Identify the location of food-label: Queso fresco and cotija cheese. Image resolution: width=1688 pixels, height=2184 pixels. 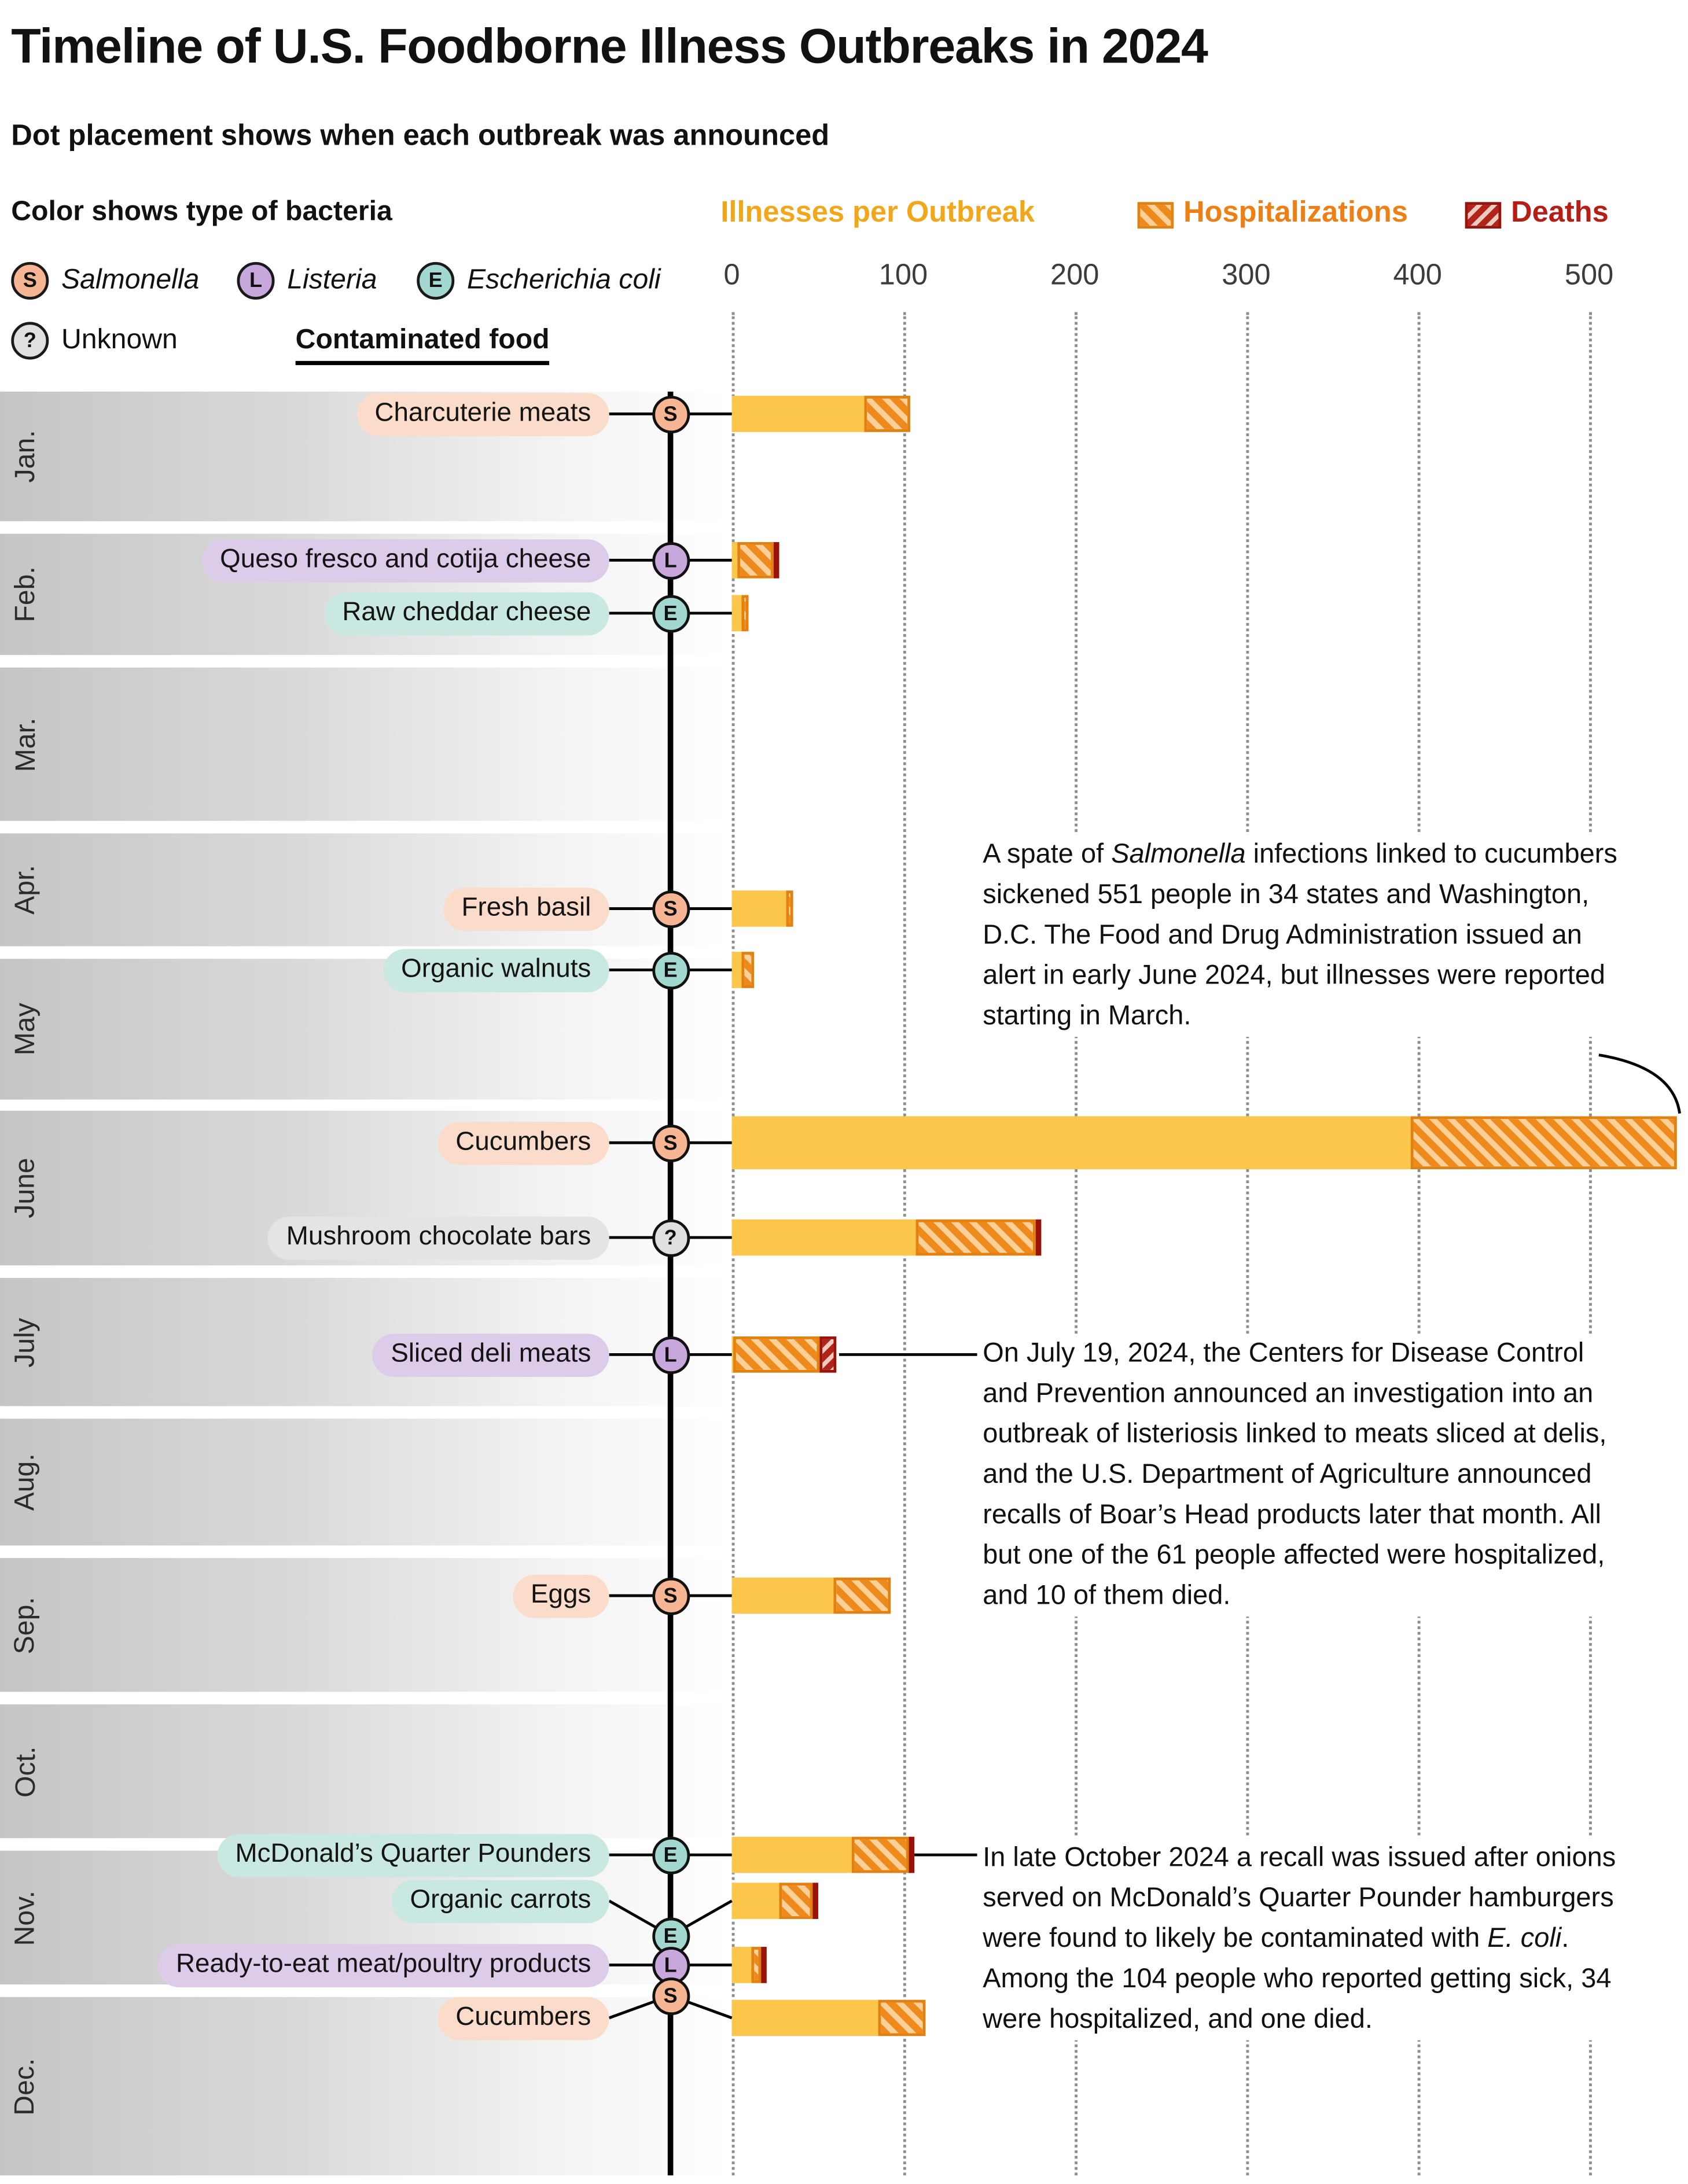
(405, 560).